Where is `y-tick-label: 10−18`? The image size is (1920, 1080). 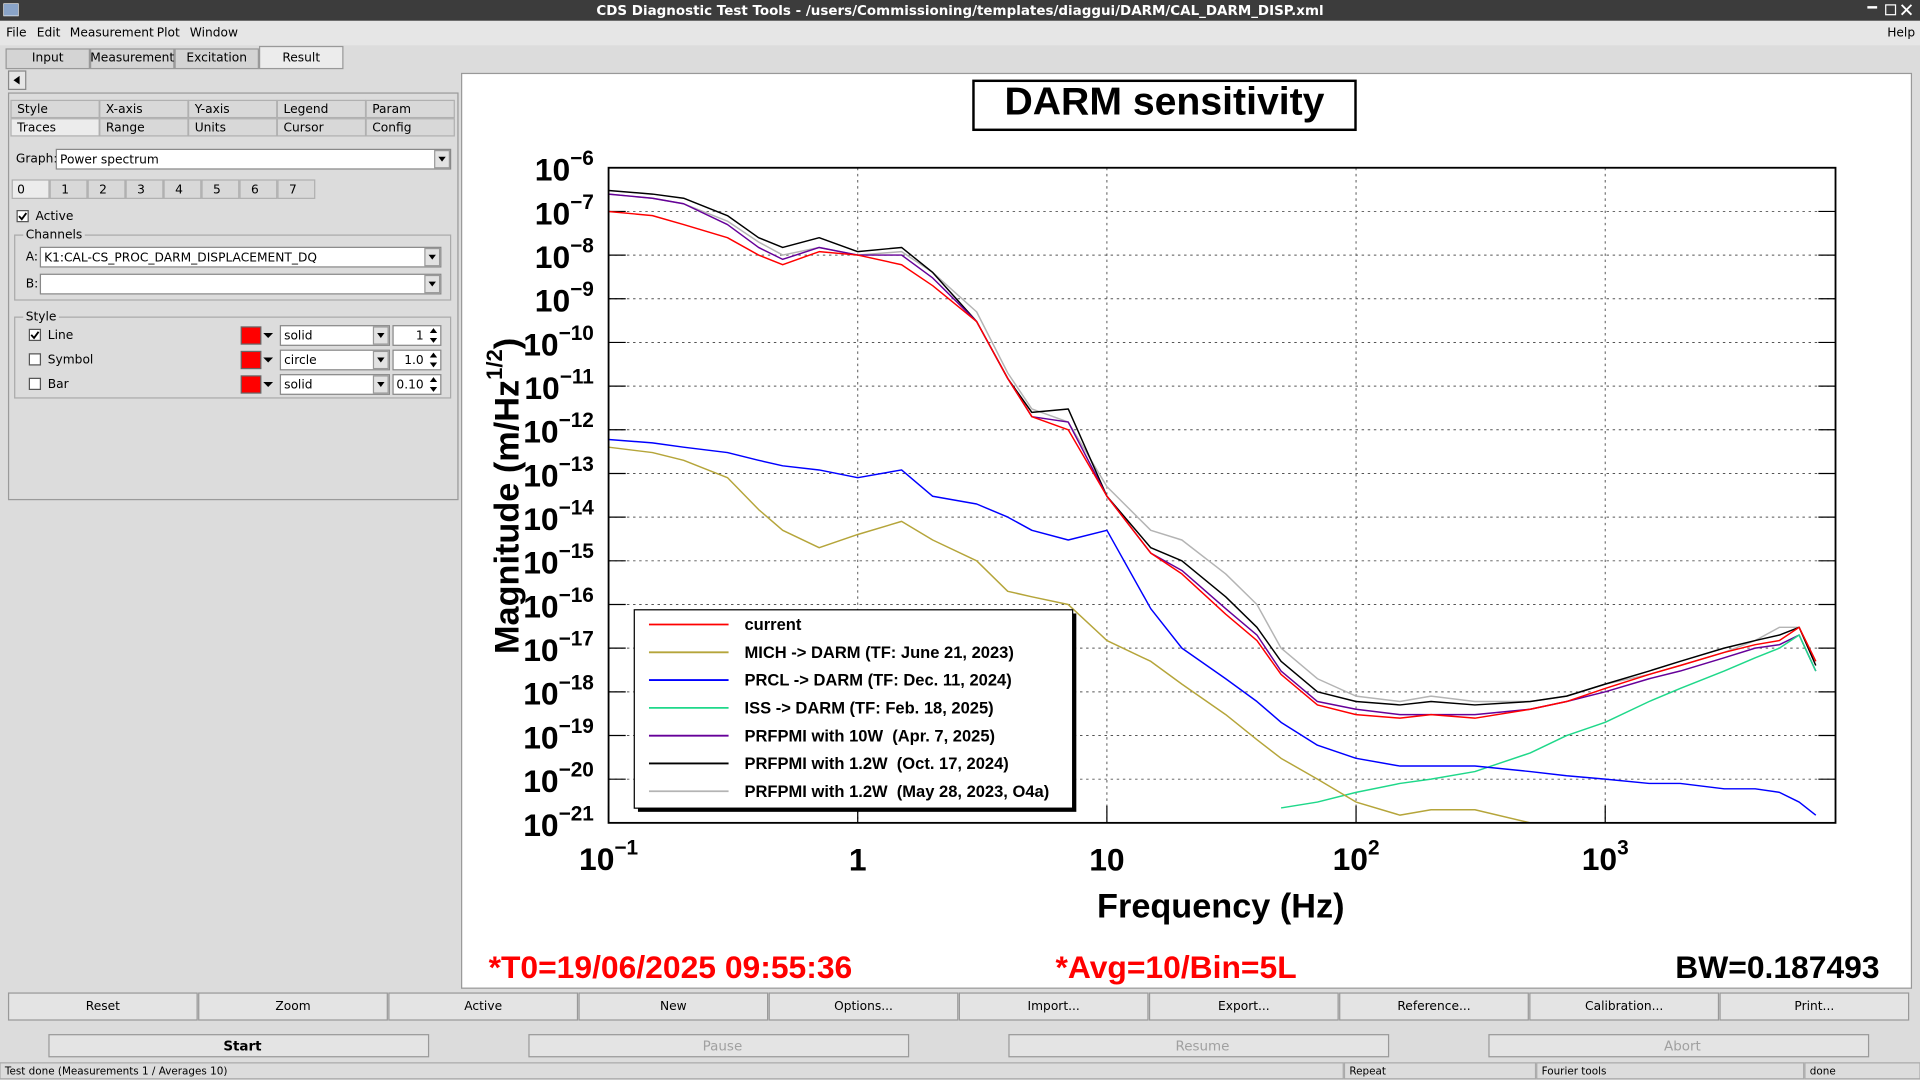
y-tick-label: 10−18 is located at coordinates (558, 691).